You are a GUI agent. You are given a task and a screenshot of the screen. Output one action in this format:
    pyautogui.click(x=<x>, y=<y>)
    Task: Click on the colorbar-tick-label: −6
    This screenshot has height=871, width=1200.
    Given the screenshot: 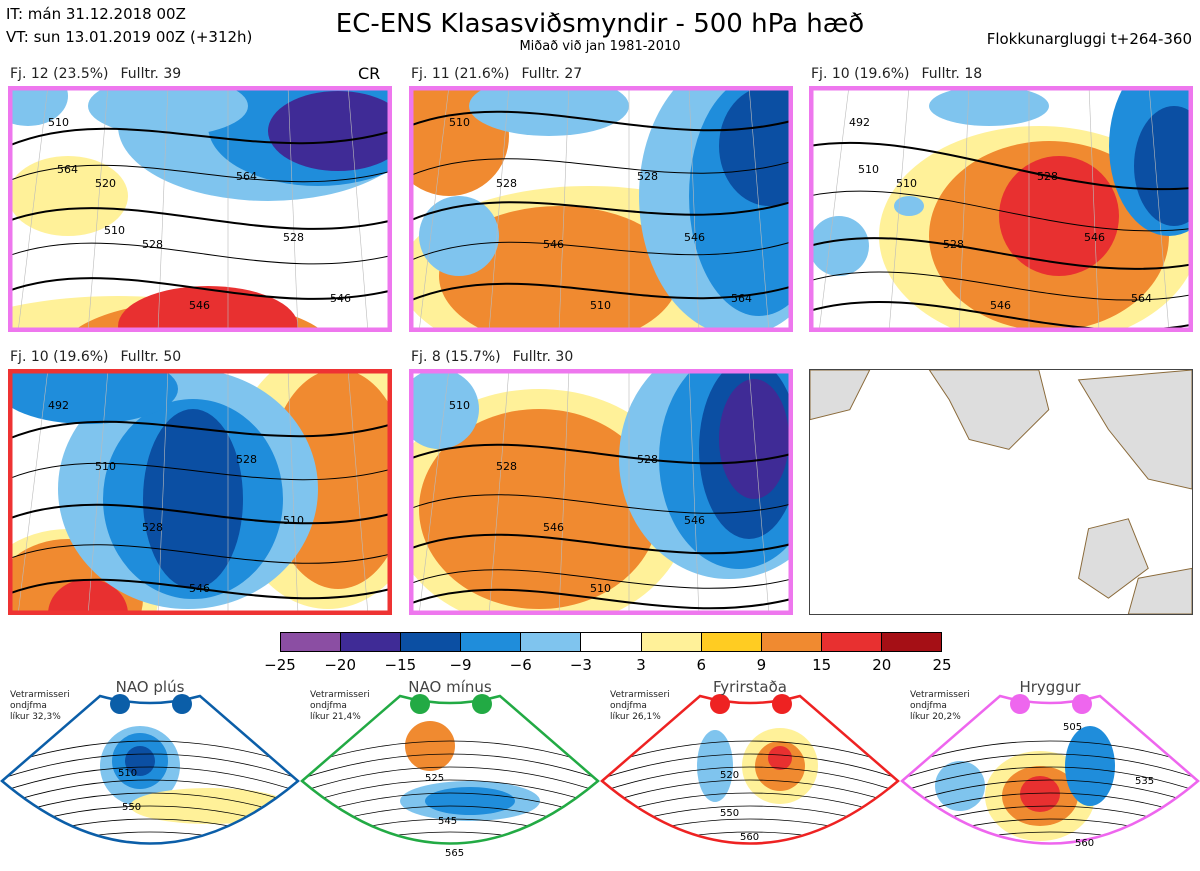 What is the action you would take?
    pyautogui.click(x=520, y=665)
    